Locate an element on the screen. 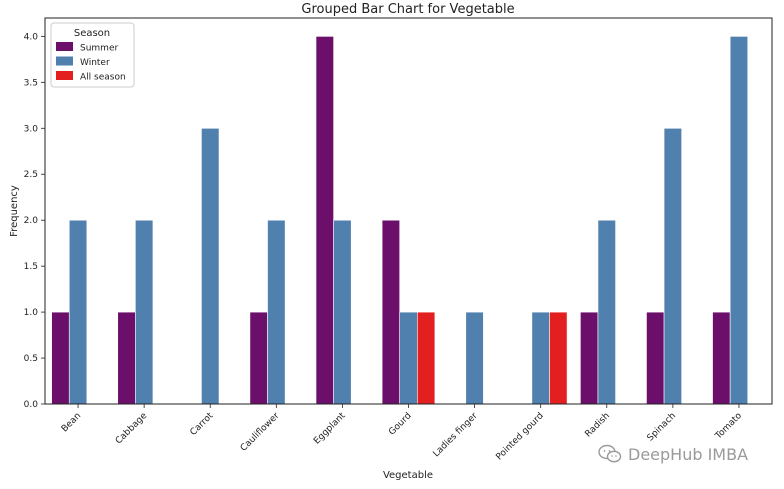 The width and height of the screenshot is (784, 489). chart-title: Grouped Bar Chart for Vegetable is located at coordinates (407, 9).